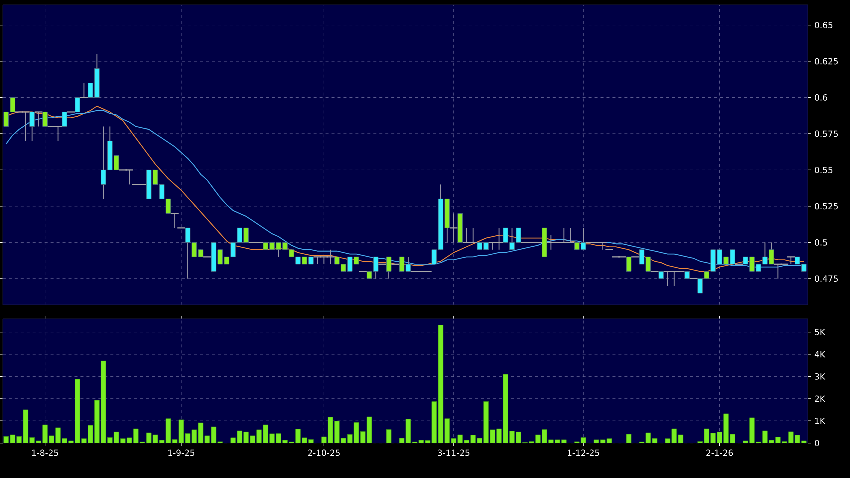 The height and width of the screenshot is (478, 850). Describe the element at coordinates (820, 376) in the screenshot. I see `y-tick-label: 3K` at that location.